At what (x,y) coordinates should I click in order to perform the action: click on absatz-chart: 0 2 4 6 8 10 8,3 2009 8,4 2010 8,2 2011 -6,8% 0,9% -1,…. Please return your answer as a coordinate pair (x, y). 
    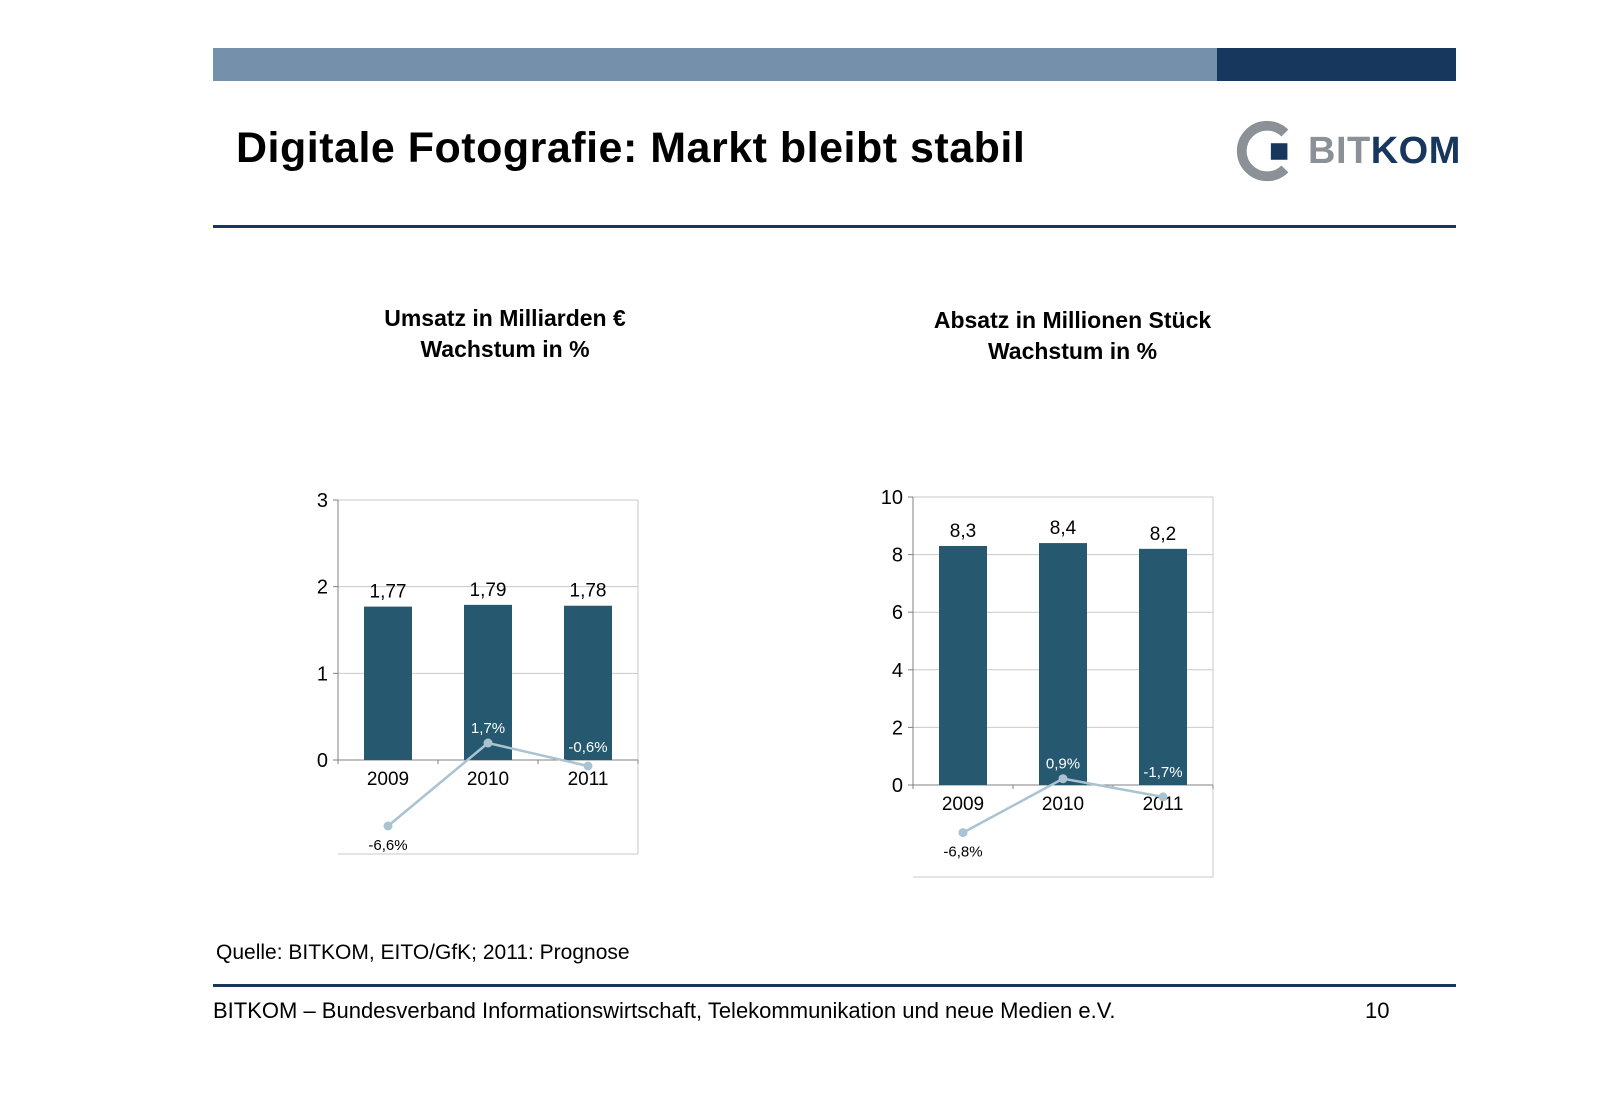
    Looking at the image, I should click on (1047, 682).